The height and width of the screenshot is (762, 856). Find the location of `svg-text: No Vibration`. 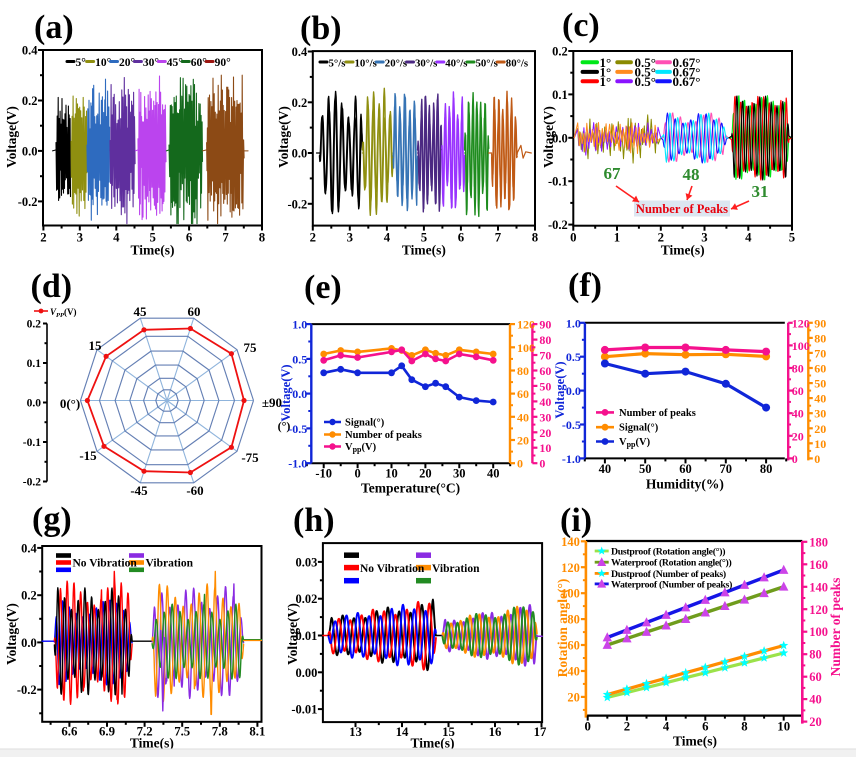

svg-text: No Vibration is located at coordinates (105, 564).